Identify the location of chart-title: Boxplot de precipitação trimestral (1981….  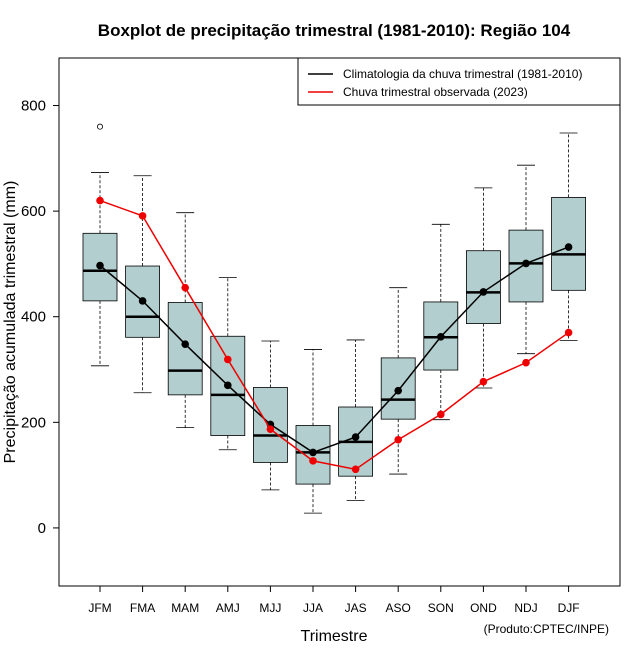
(334, 30).